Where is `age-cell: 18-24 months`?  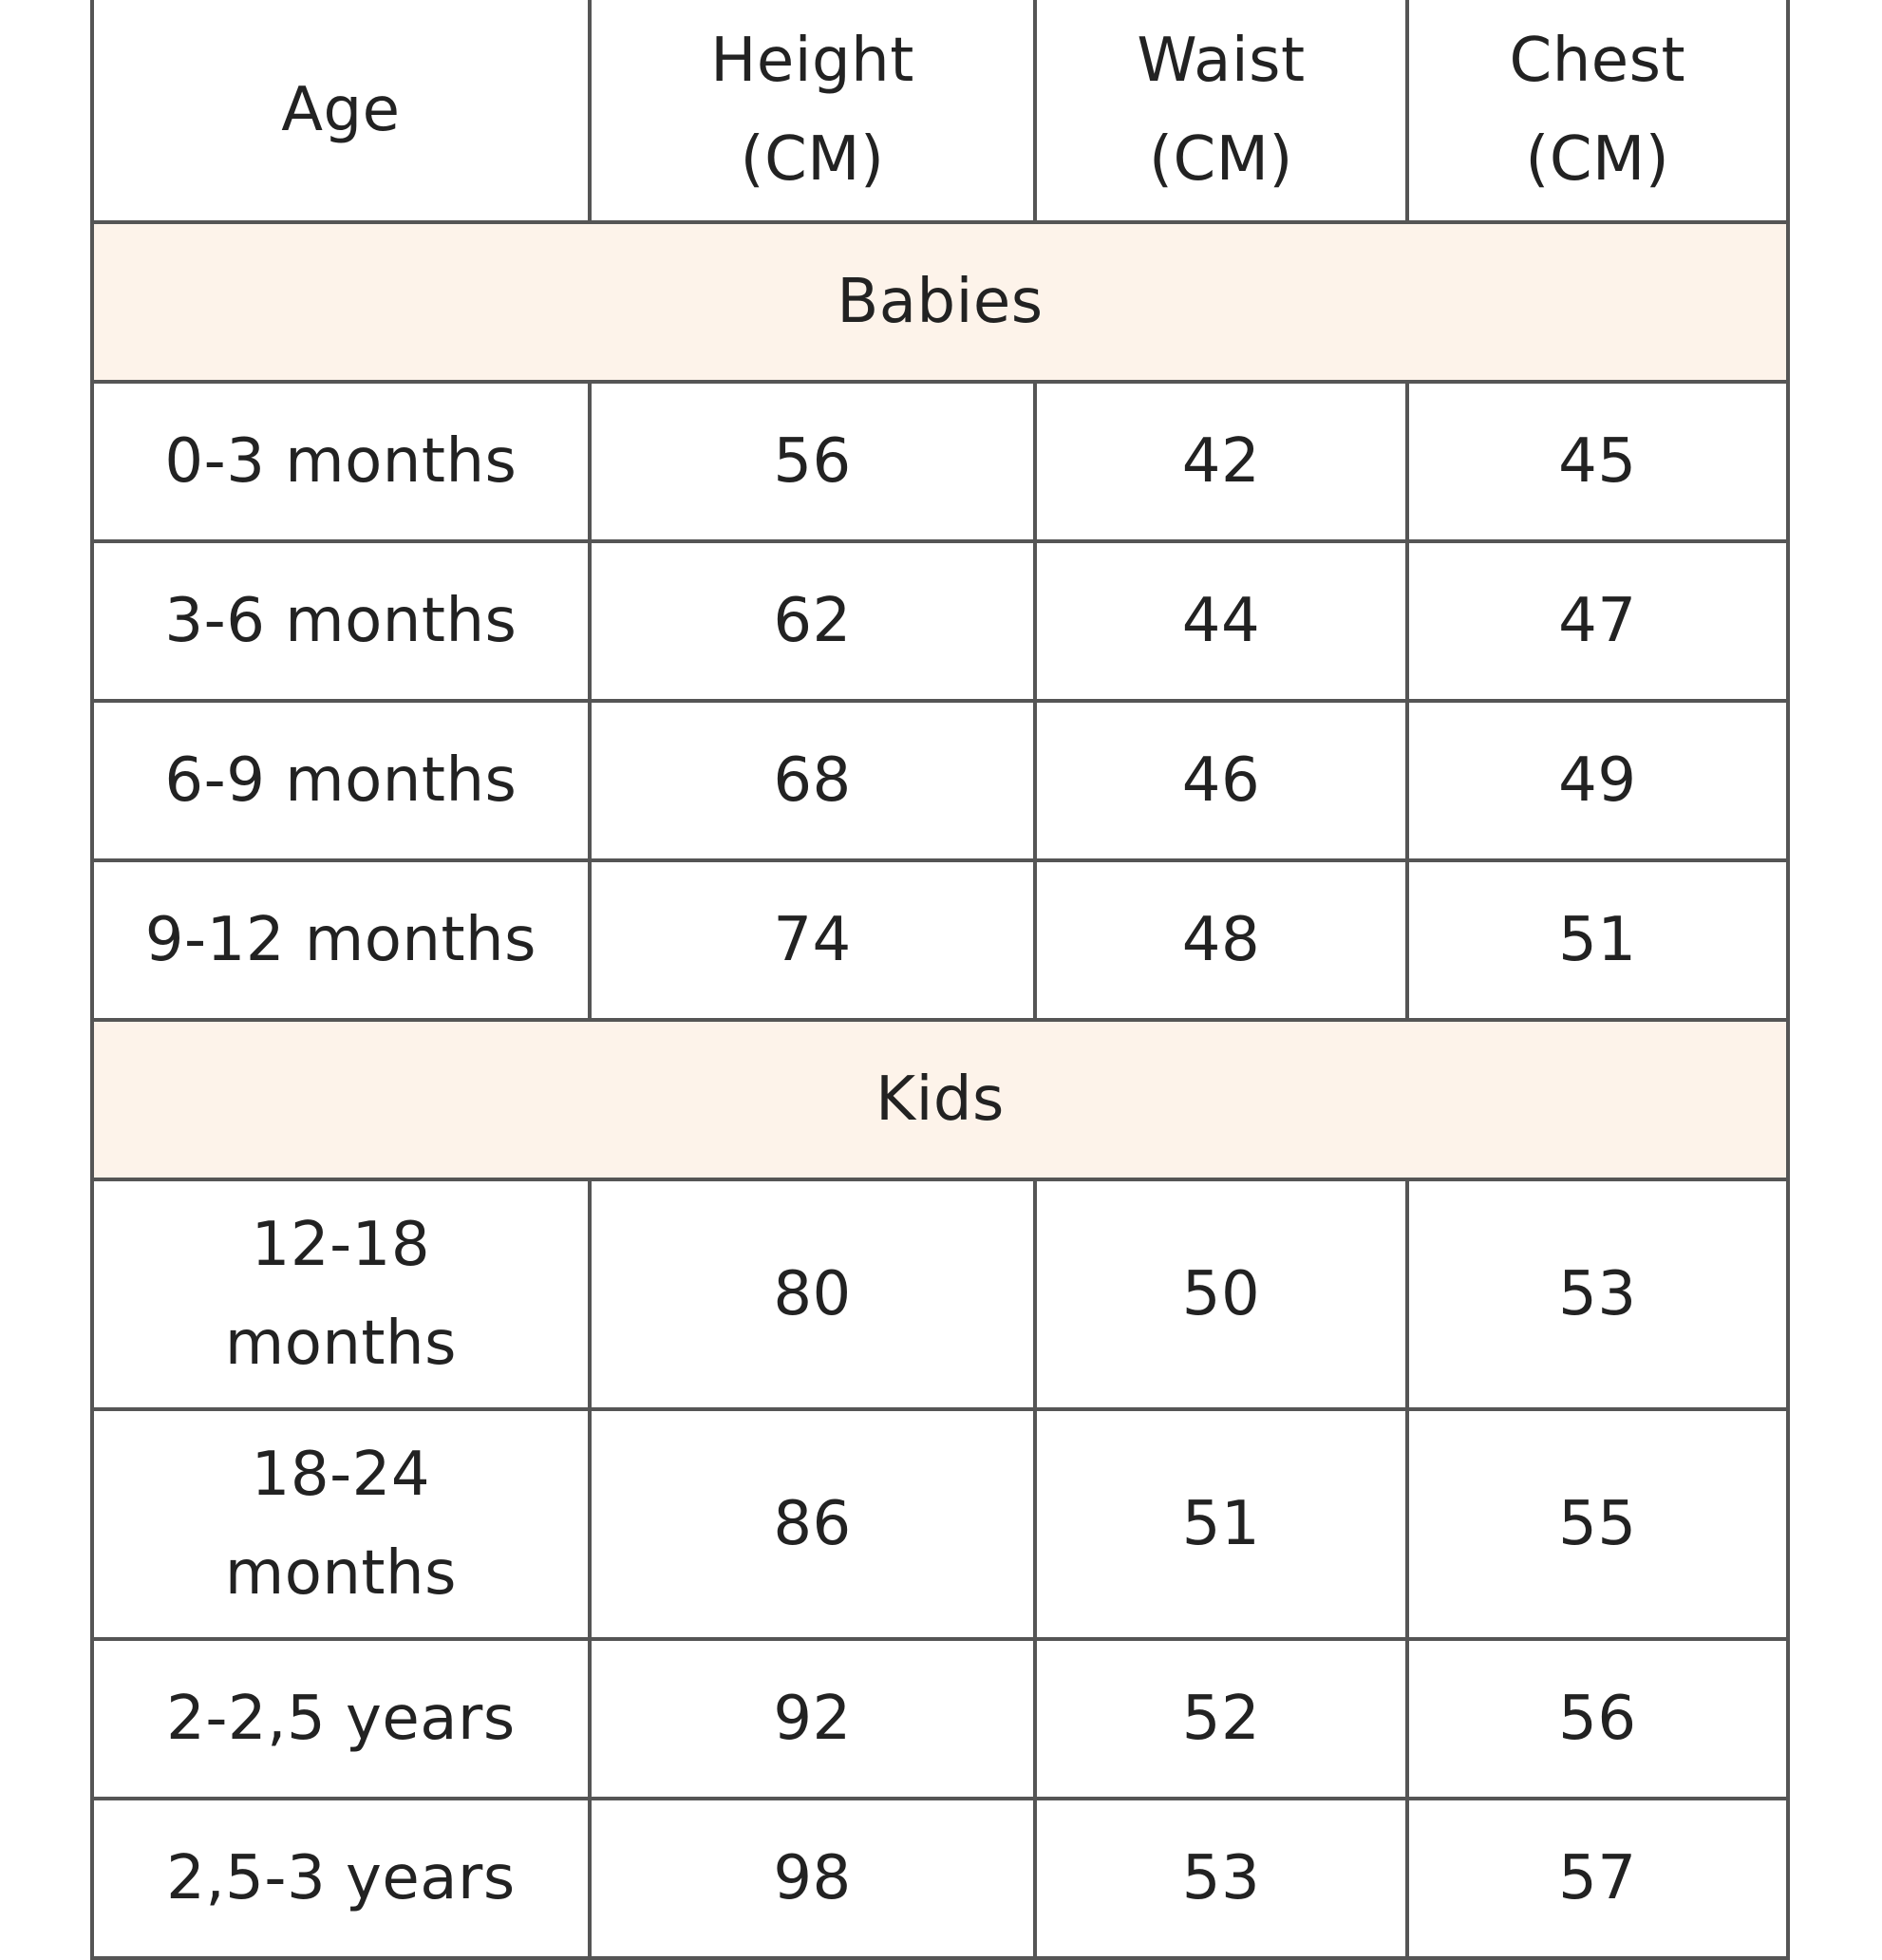 age-cell: 18-24 months is located at coordinates (341, 1524).